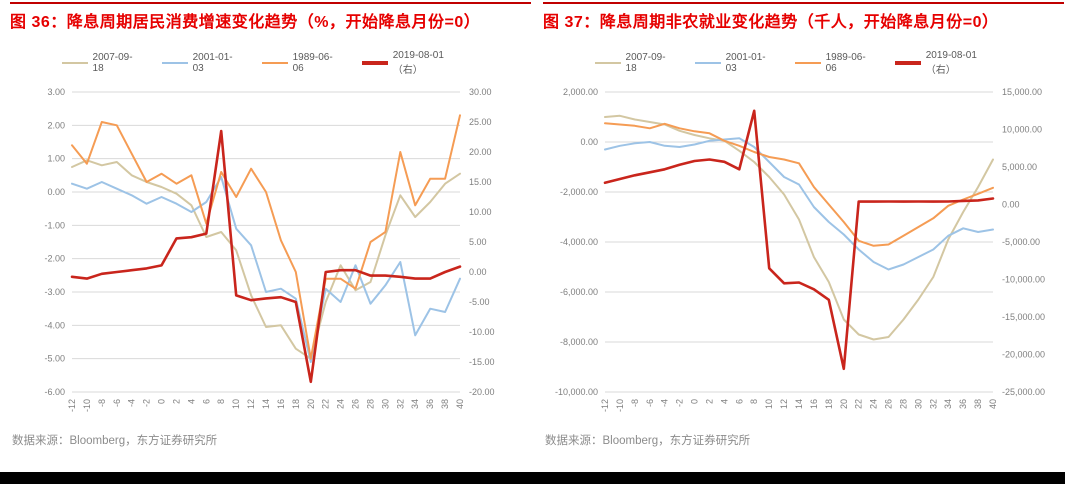 The height and width of the screenshot is (484, 1065). I want to click on right-axis-tick-label: -20,000.00, so click(1023, 355).